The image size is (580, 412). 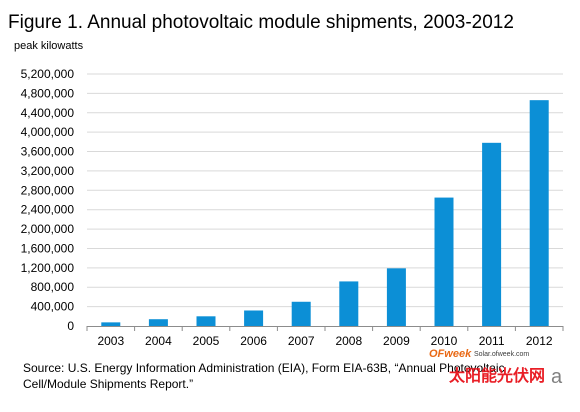 What do you see at coordinates (48, 132) in the screenshot?
I see `y-tick-label: 4,000,000` at bounding box center [48, 132].